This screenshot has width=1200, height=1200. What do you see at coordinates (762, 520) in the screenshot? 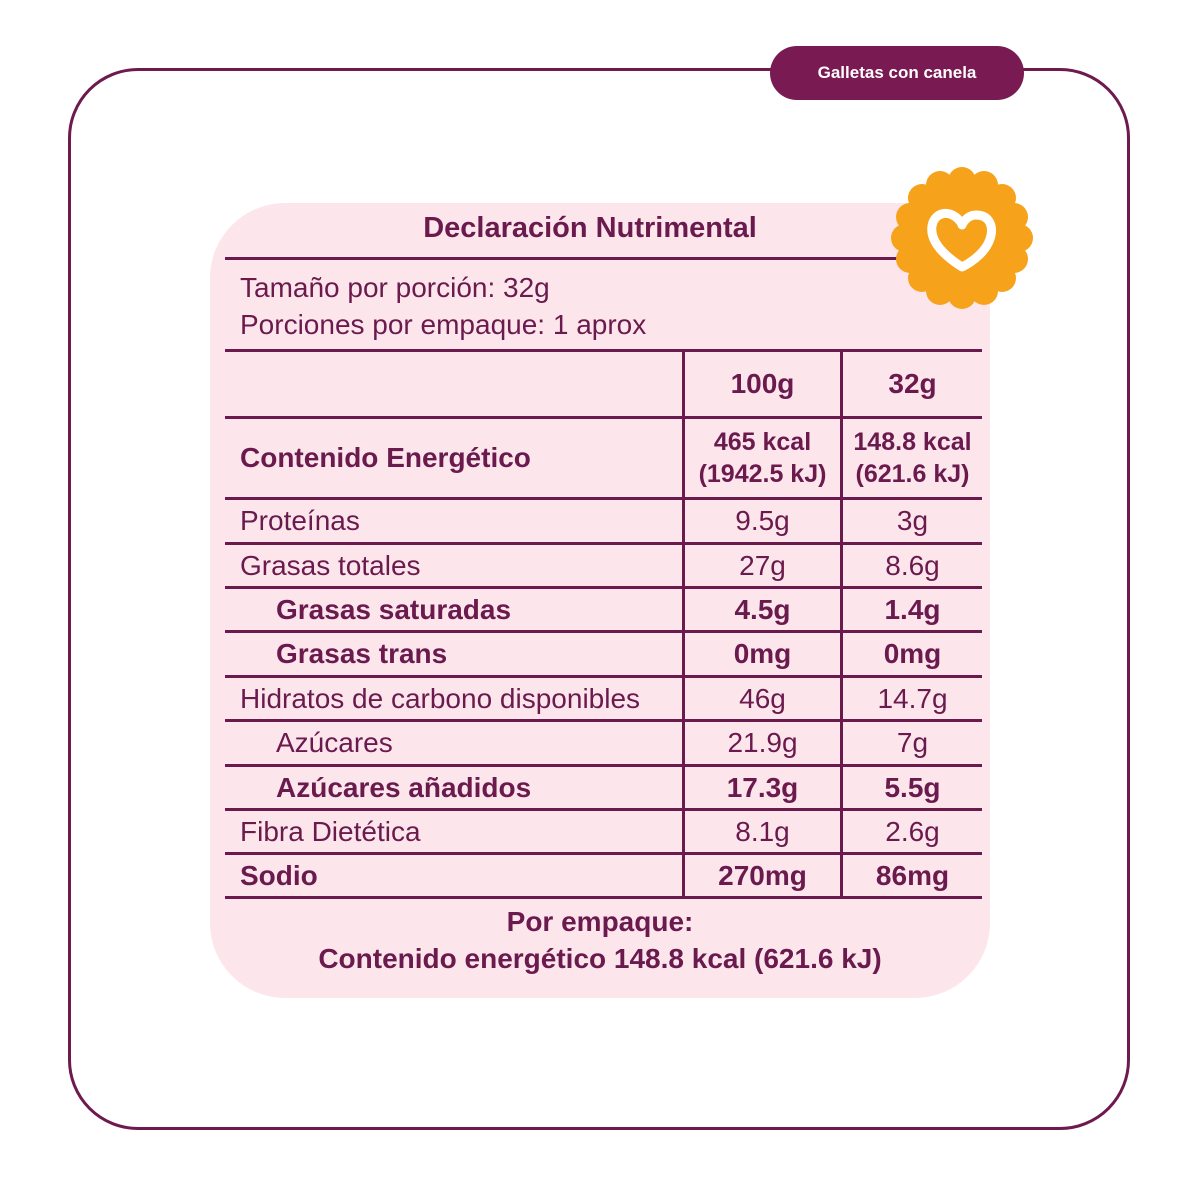
I see `nutrient-value-100g: 9.5g` at bounding box center [762, 520].